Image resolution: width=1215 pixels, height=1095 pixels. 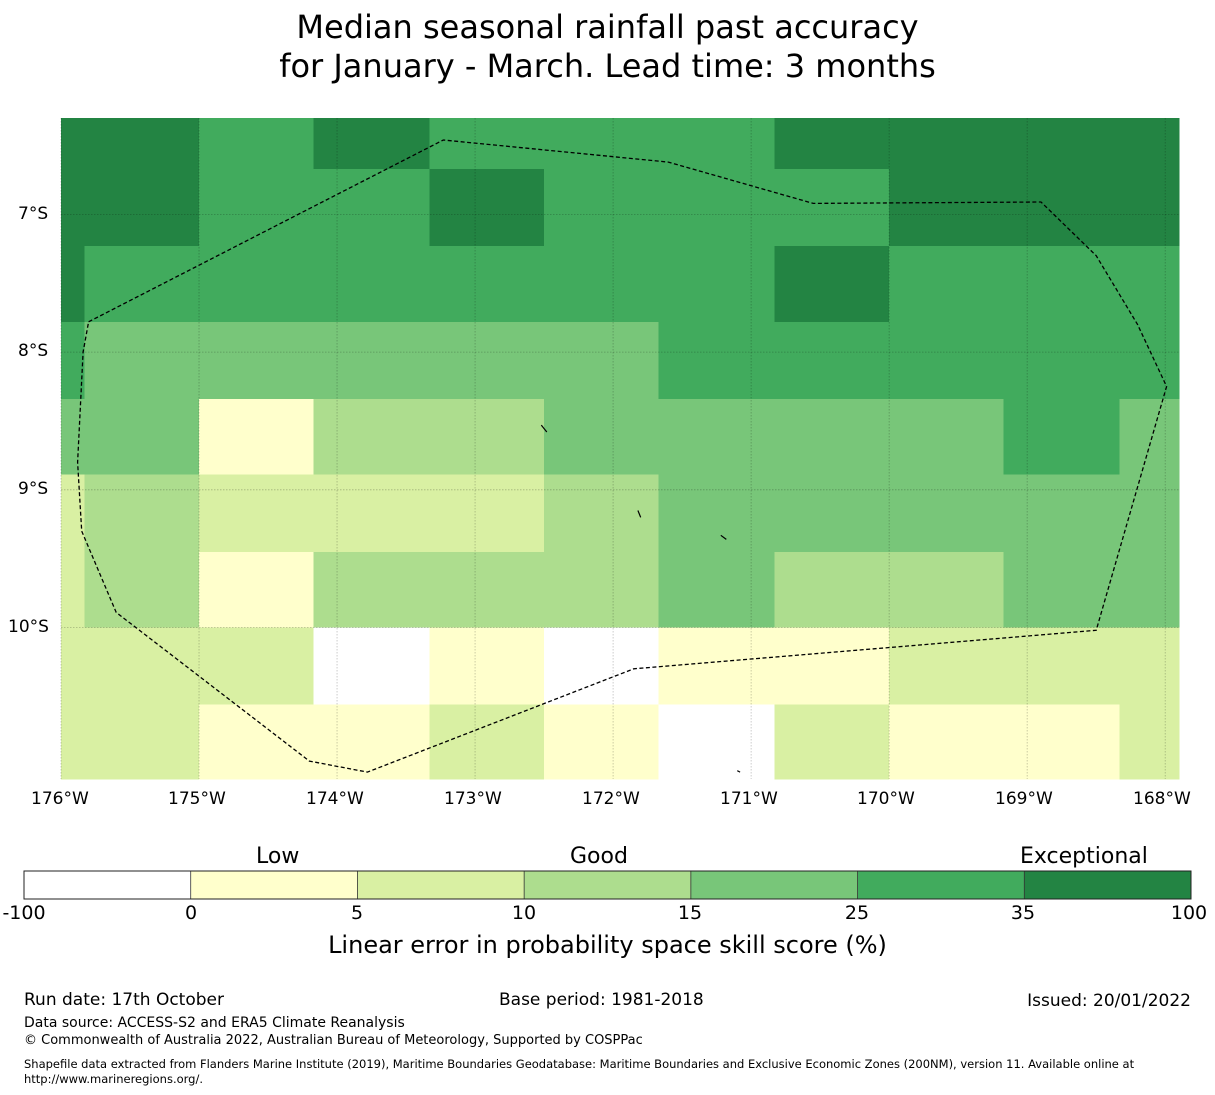 I want to click on issued-date: Issued: 20/01/2022, so click(x=1109, y=1001).